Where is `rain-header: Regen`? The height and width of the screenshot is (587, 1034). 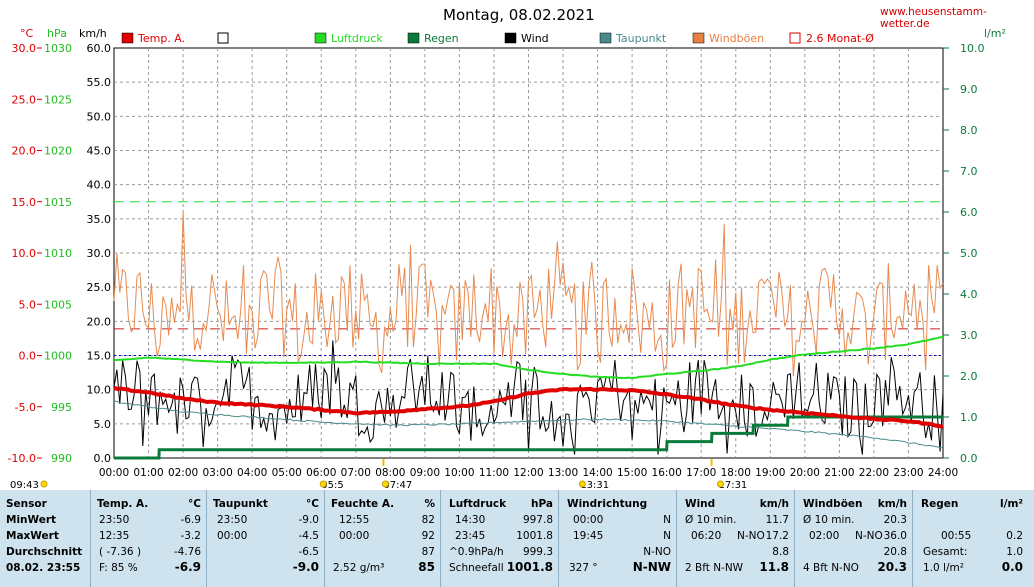 rain-header: Regen is located at coordinates (940, 504).